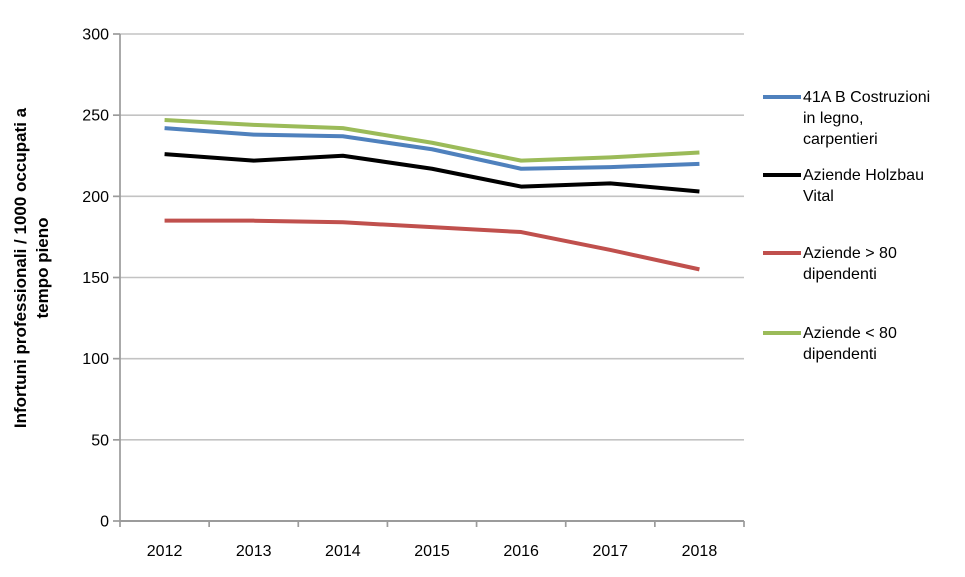  What do you see at coordinates (867, 118) in the screenshot?
I see `legend-label-0: 41A B Costruzioni in legno, carpentieri` at bounding box center [867, 118].